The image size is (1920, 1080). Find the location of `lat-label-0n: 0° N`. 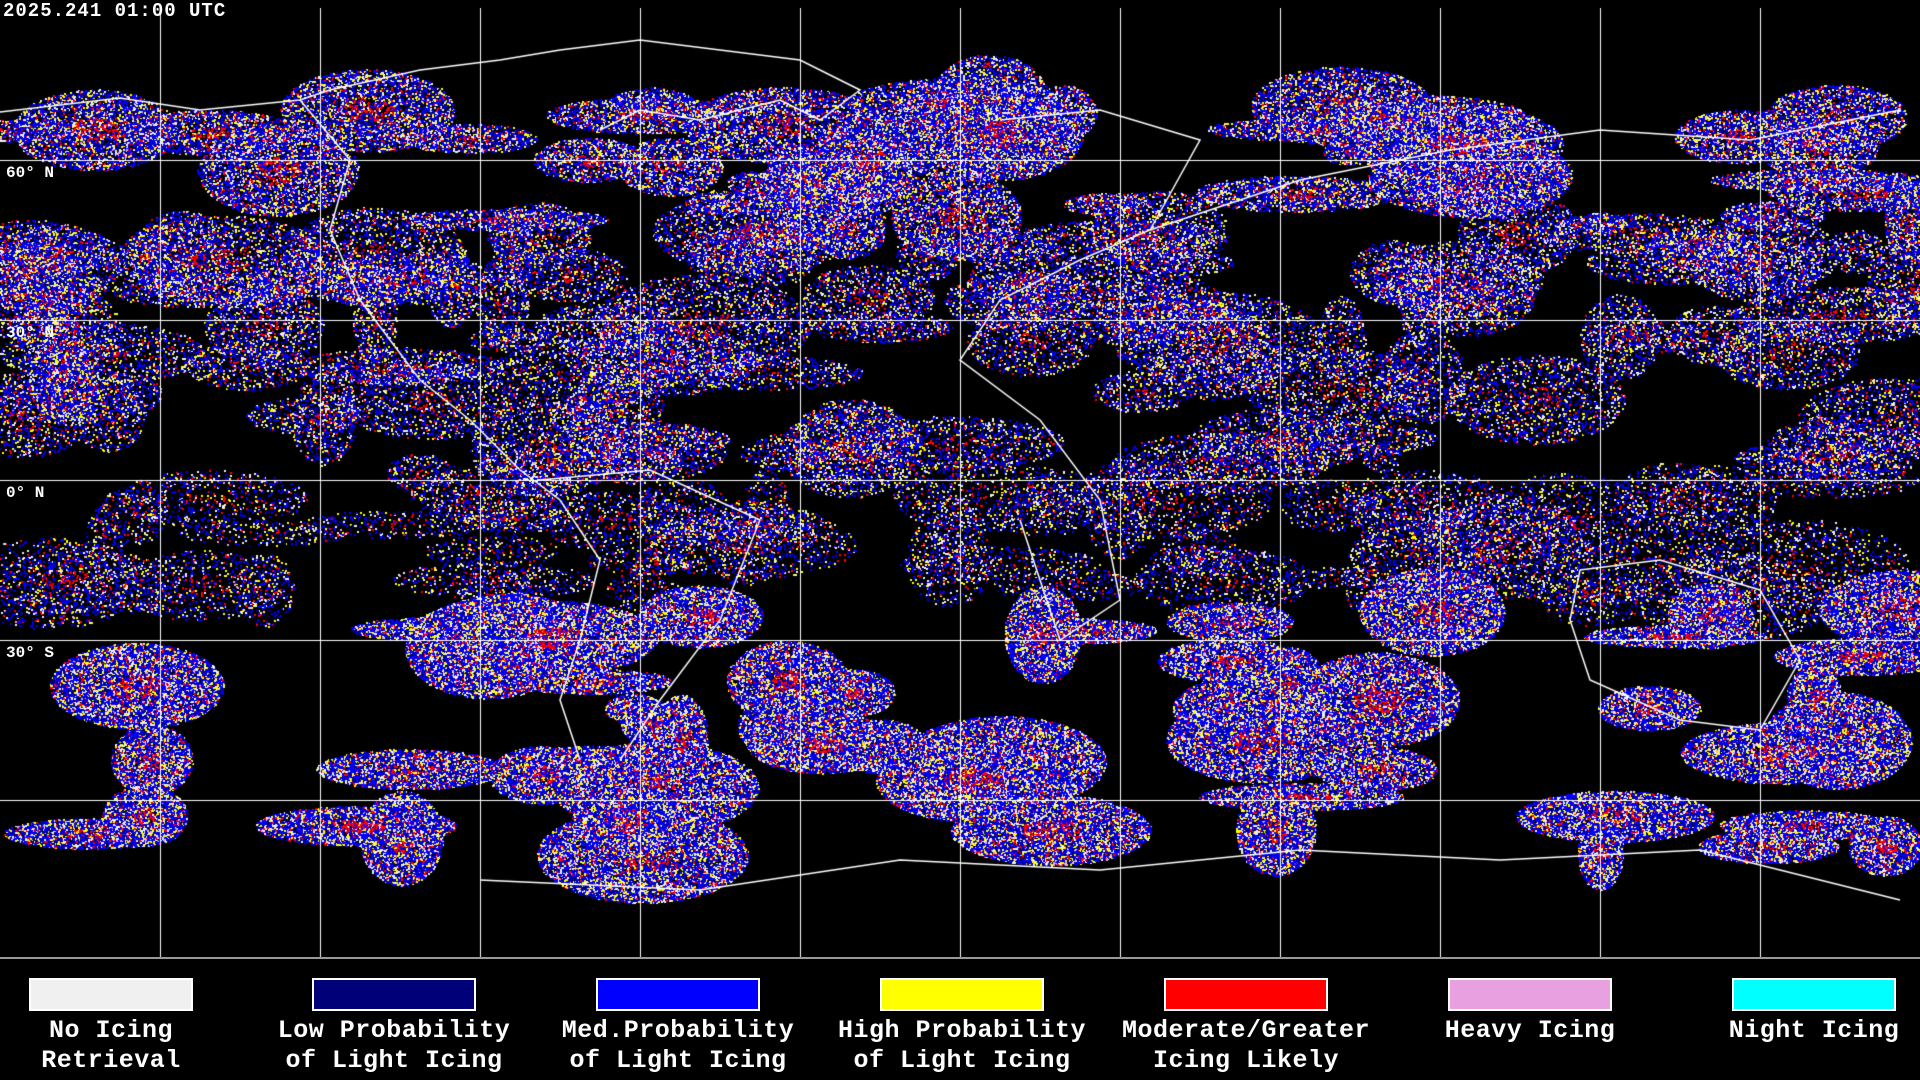

lat-label-0n: 0° N is located at coordinates (25, 493).